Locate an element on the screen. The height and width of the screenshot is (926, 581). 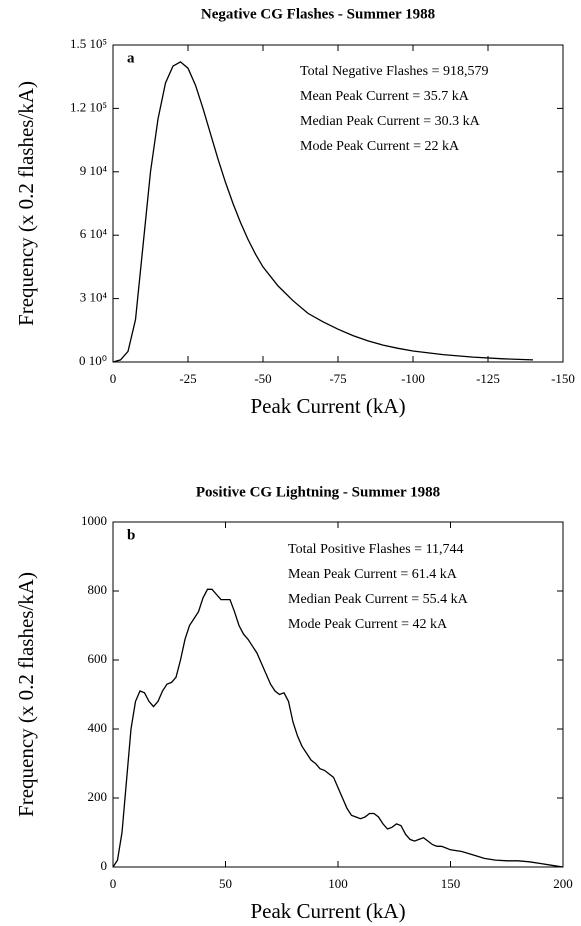
y-tick-label: 800 is located at coordinates (98, 589).